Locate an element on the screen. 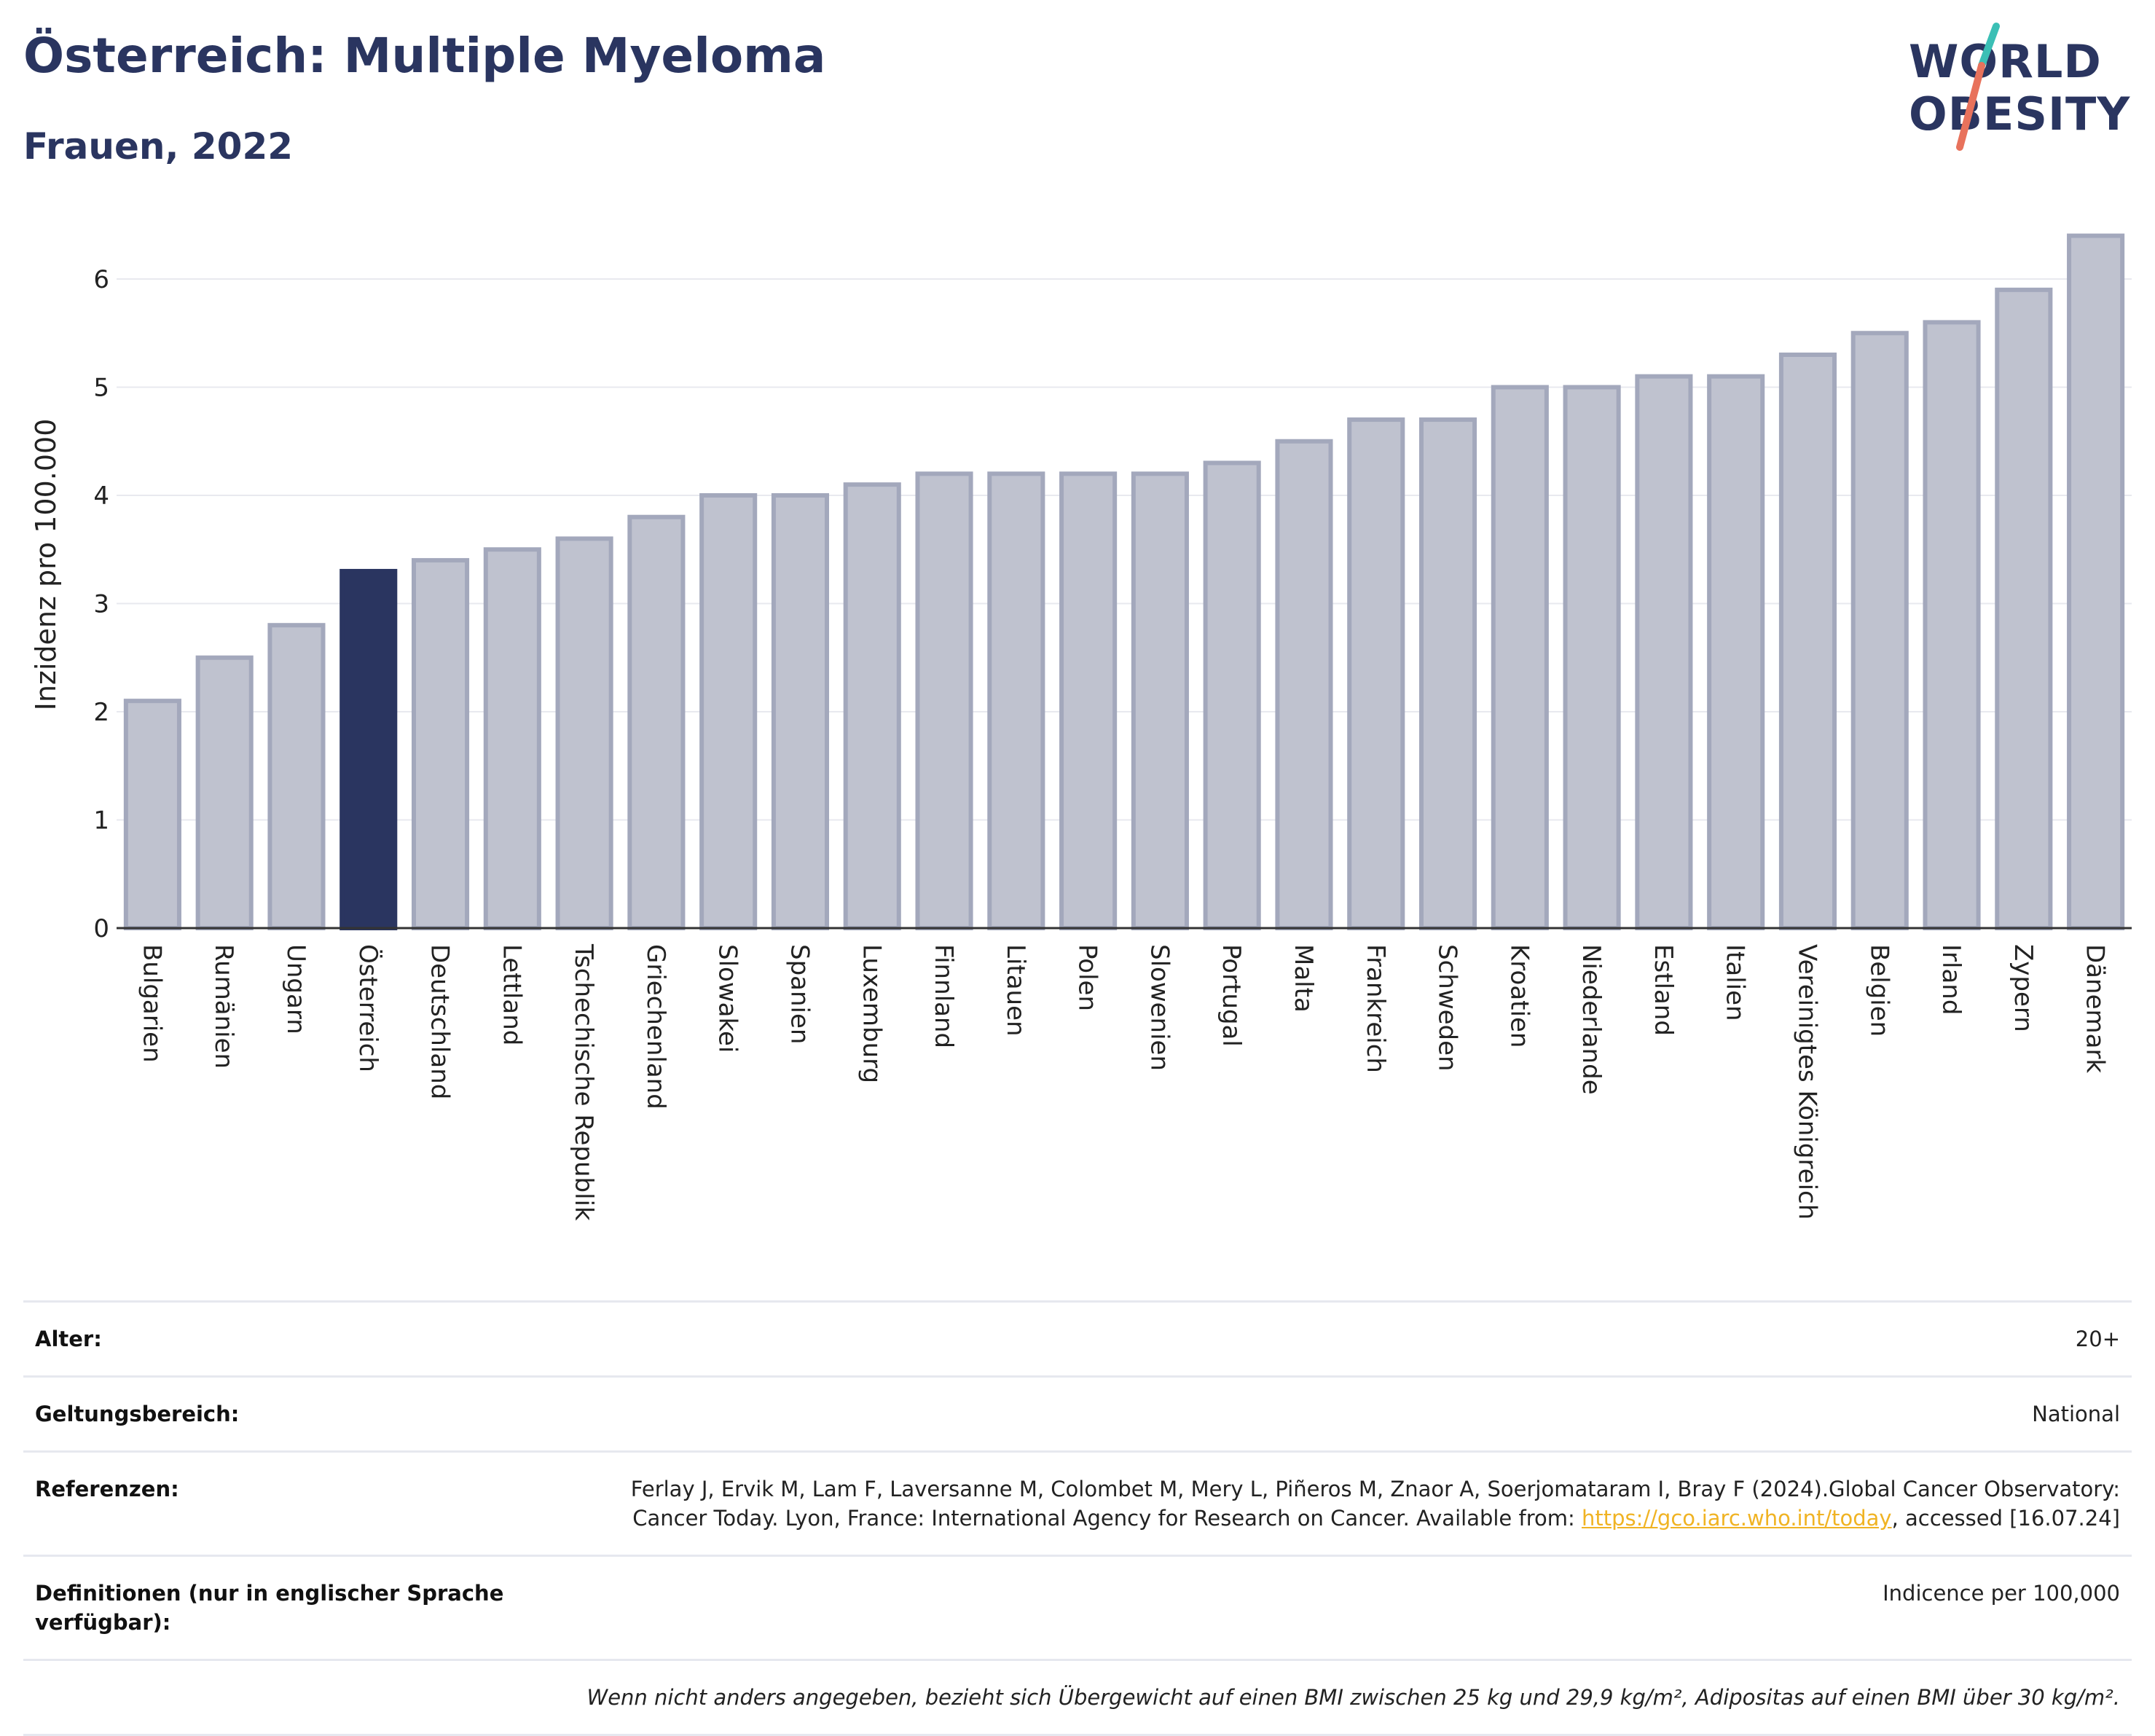  x-tick-label: Litauen is located at coordinates (1015, 990).